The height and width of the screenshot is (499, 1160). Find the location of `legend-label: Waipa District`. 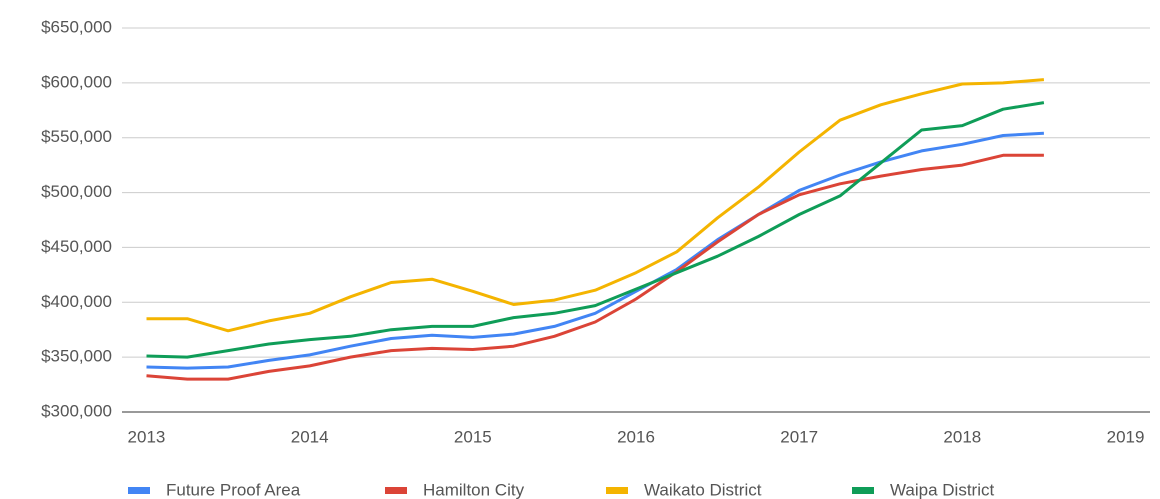

legend-label: Waipa District is located at coordinates (942, 489).